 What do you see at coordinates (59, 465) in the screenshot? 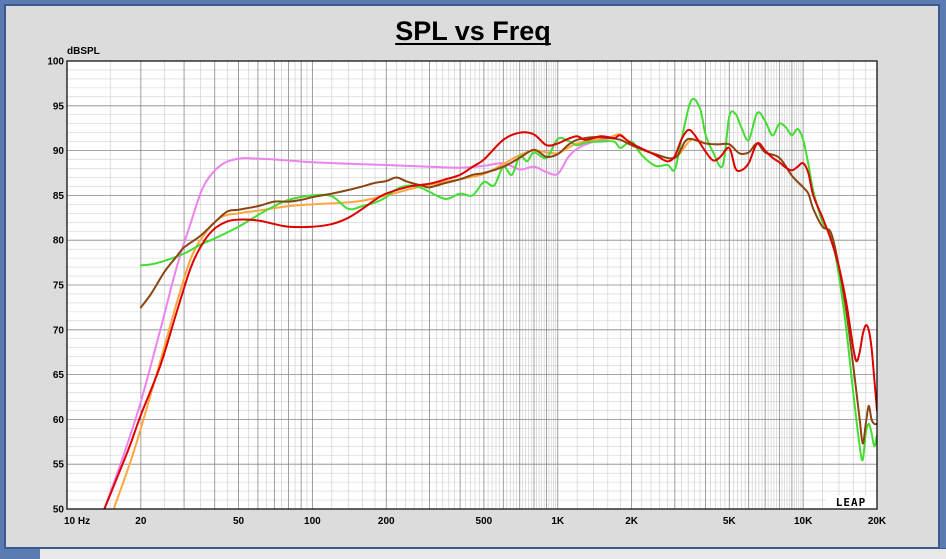
I see `y-tick-label: 55` at bounding box center [59, 465].